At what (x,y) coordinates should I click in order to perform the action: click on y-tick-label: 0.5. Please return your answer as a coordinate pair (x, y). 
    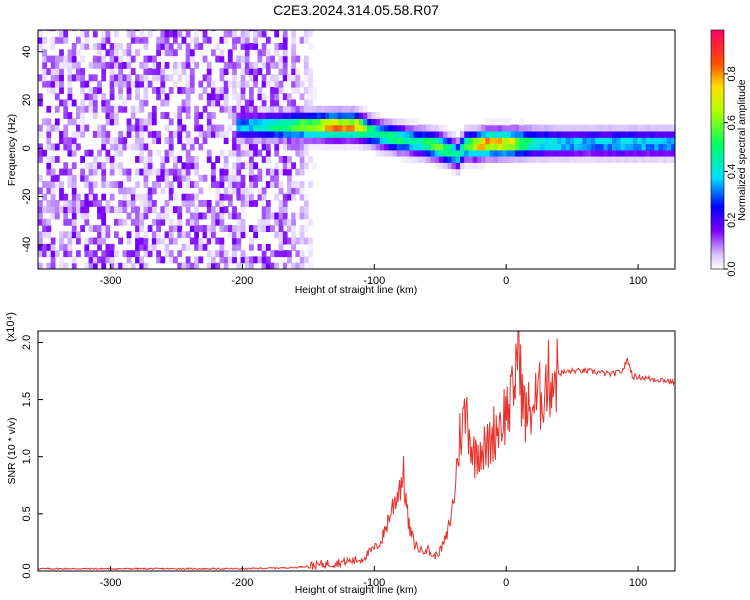
    Looking at the image, I should click on (27, 513).